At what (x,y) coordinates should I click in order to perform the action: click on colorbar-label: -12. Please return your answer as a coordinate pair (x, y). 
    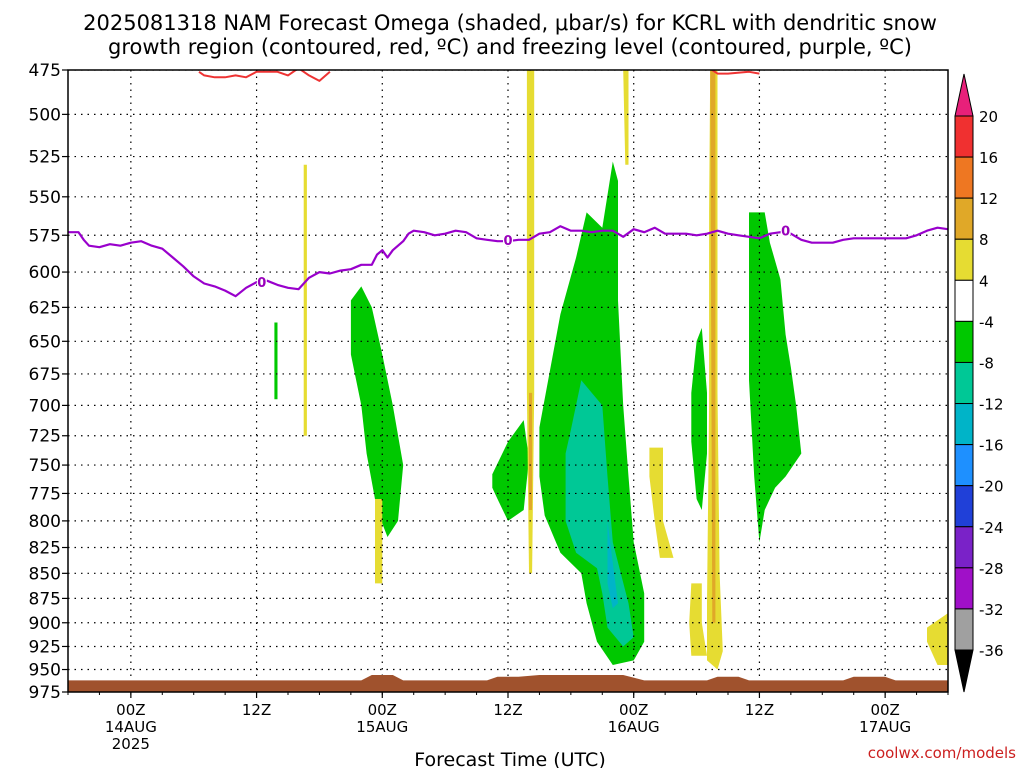
    Looking at the image, I should click on (991, 405).